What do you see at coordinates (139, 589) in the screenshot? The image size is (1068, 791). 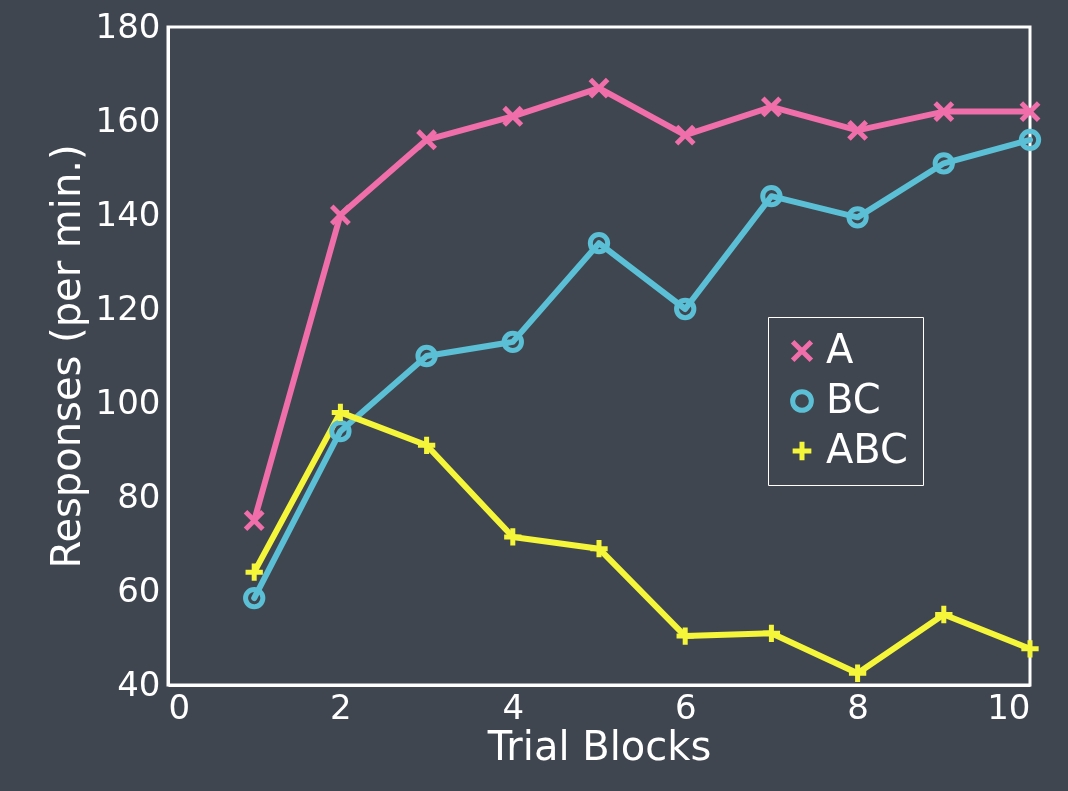 I see `y-tick-label: 60` at bounding box center [139, 589].